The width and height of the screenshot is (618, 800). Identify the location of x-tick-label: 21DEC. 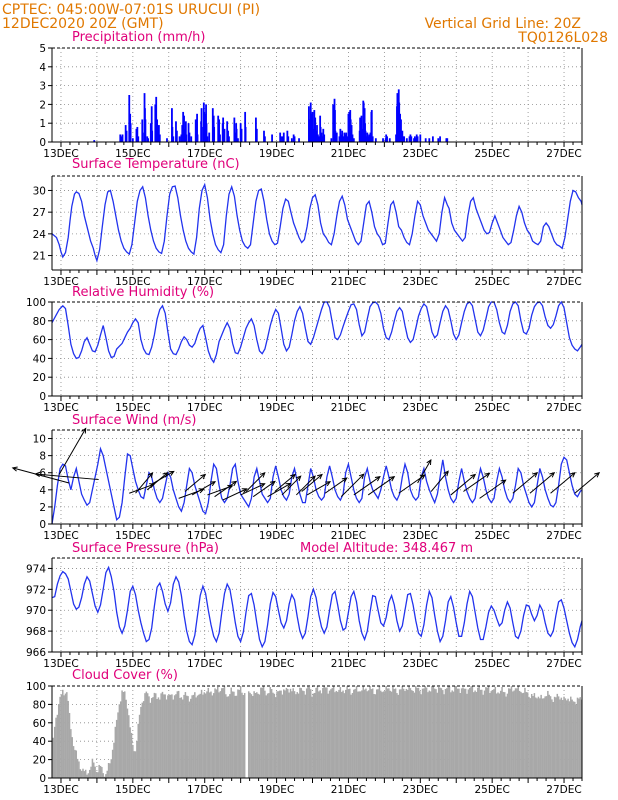
(348, 154).